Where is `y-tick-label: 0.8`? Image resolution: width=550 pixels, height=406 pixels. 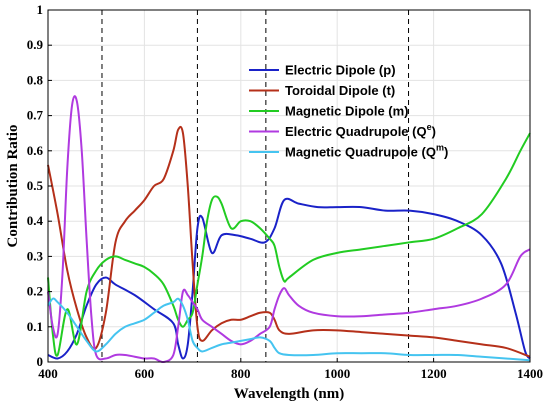 y-tick-label: 0.8 is located at coordinates (35, 79).